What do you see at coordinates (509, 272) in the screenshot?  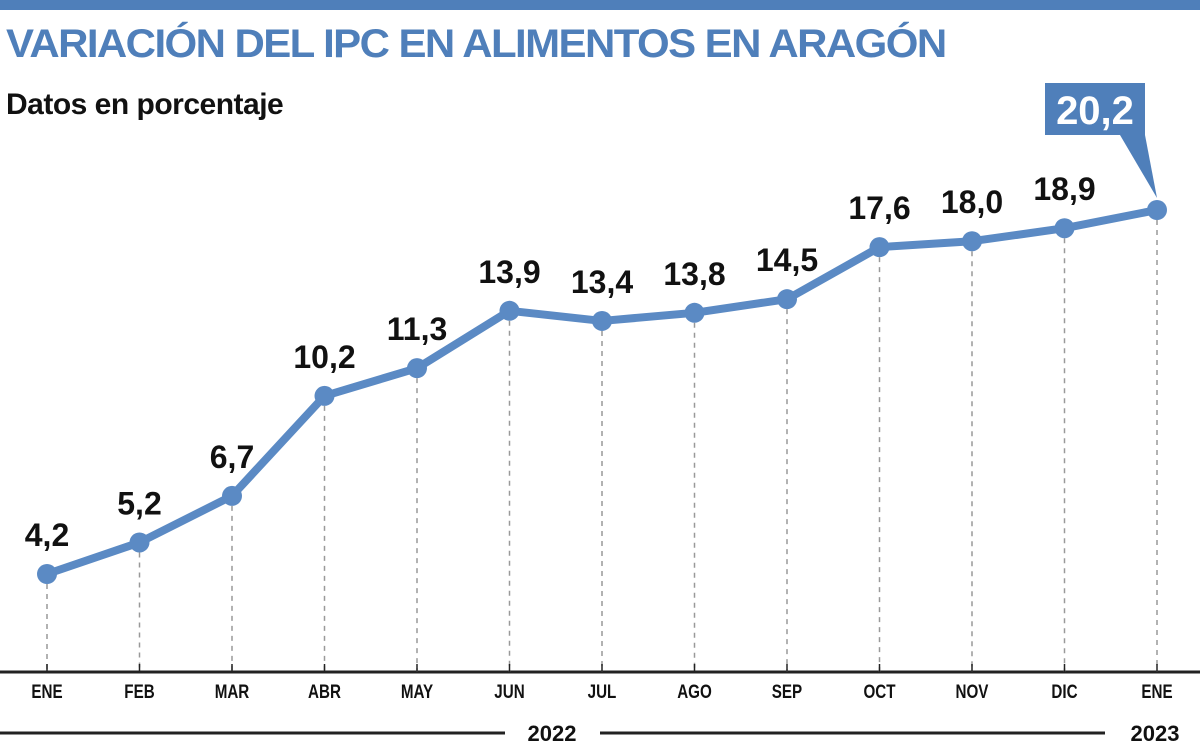 I see `data-label: 13,9` at bounding box center [509, 272].